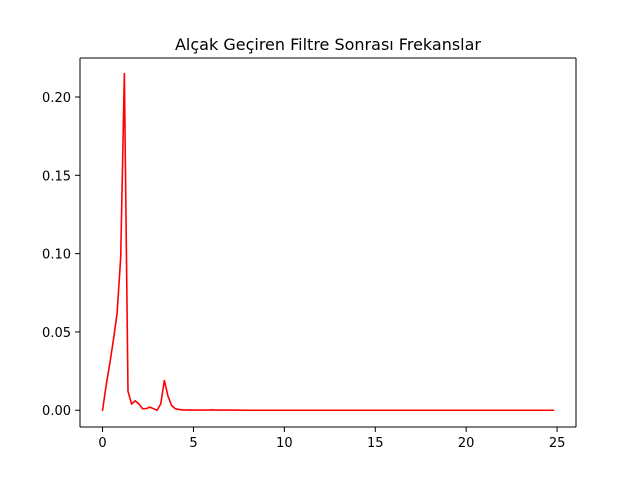 Image resolution: width=640 pixels, height=480 pixels. What do you see at coordinates (102, 443) in the screenshot?
I see `x-tick-label: 0` at bounding box center [102, 443].